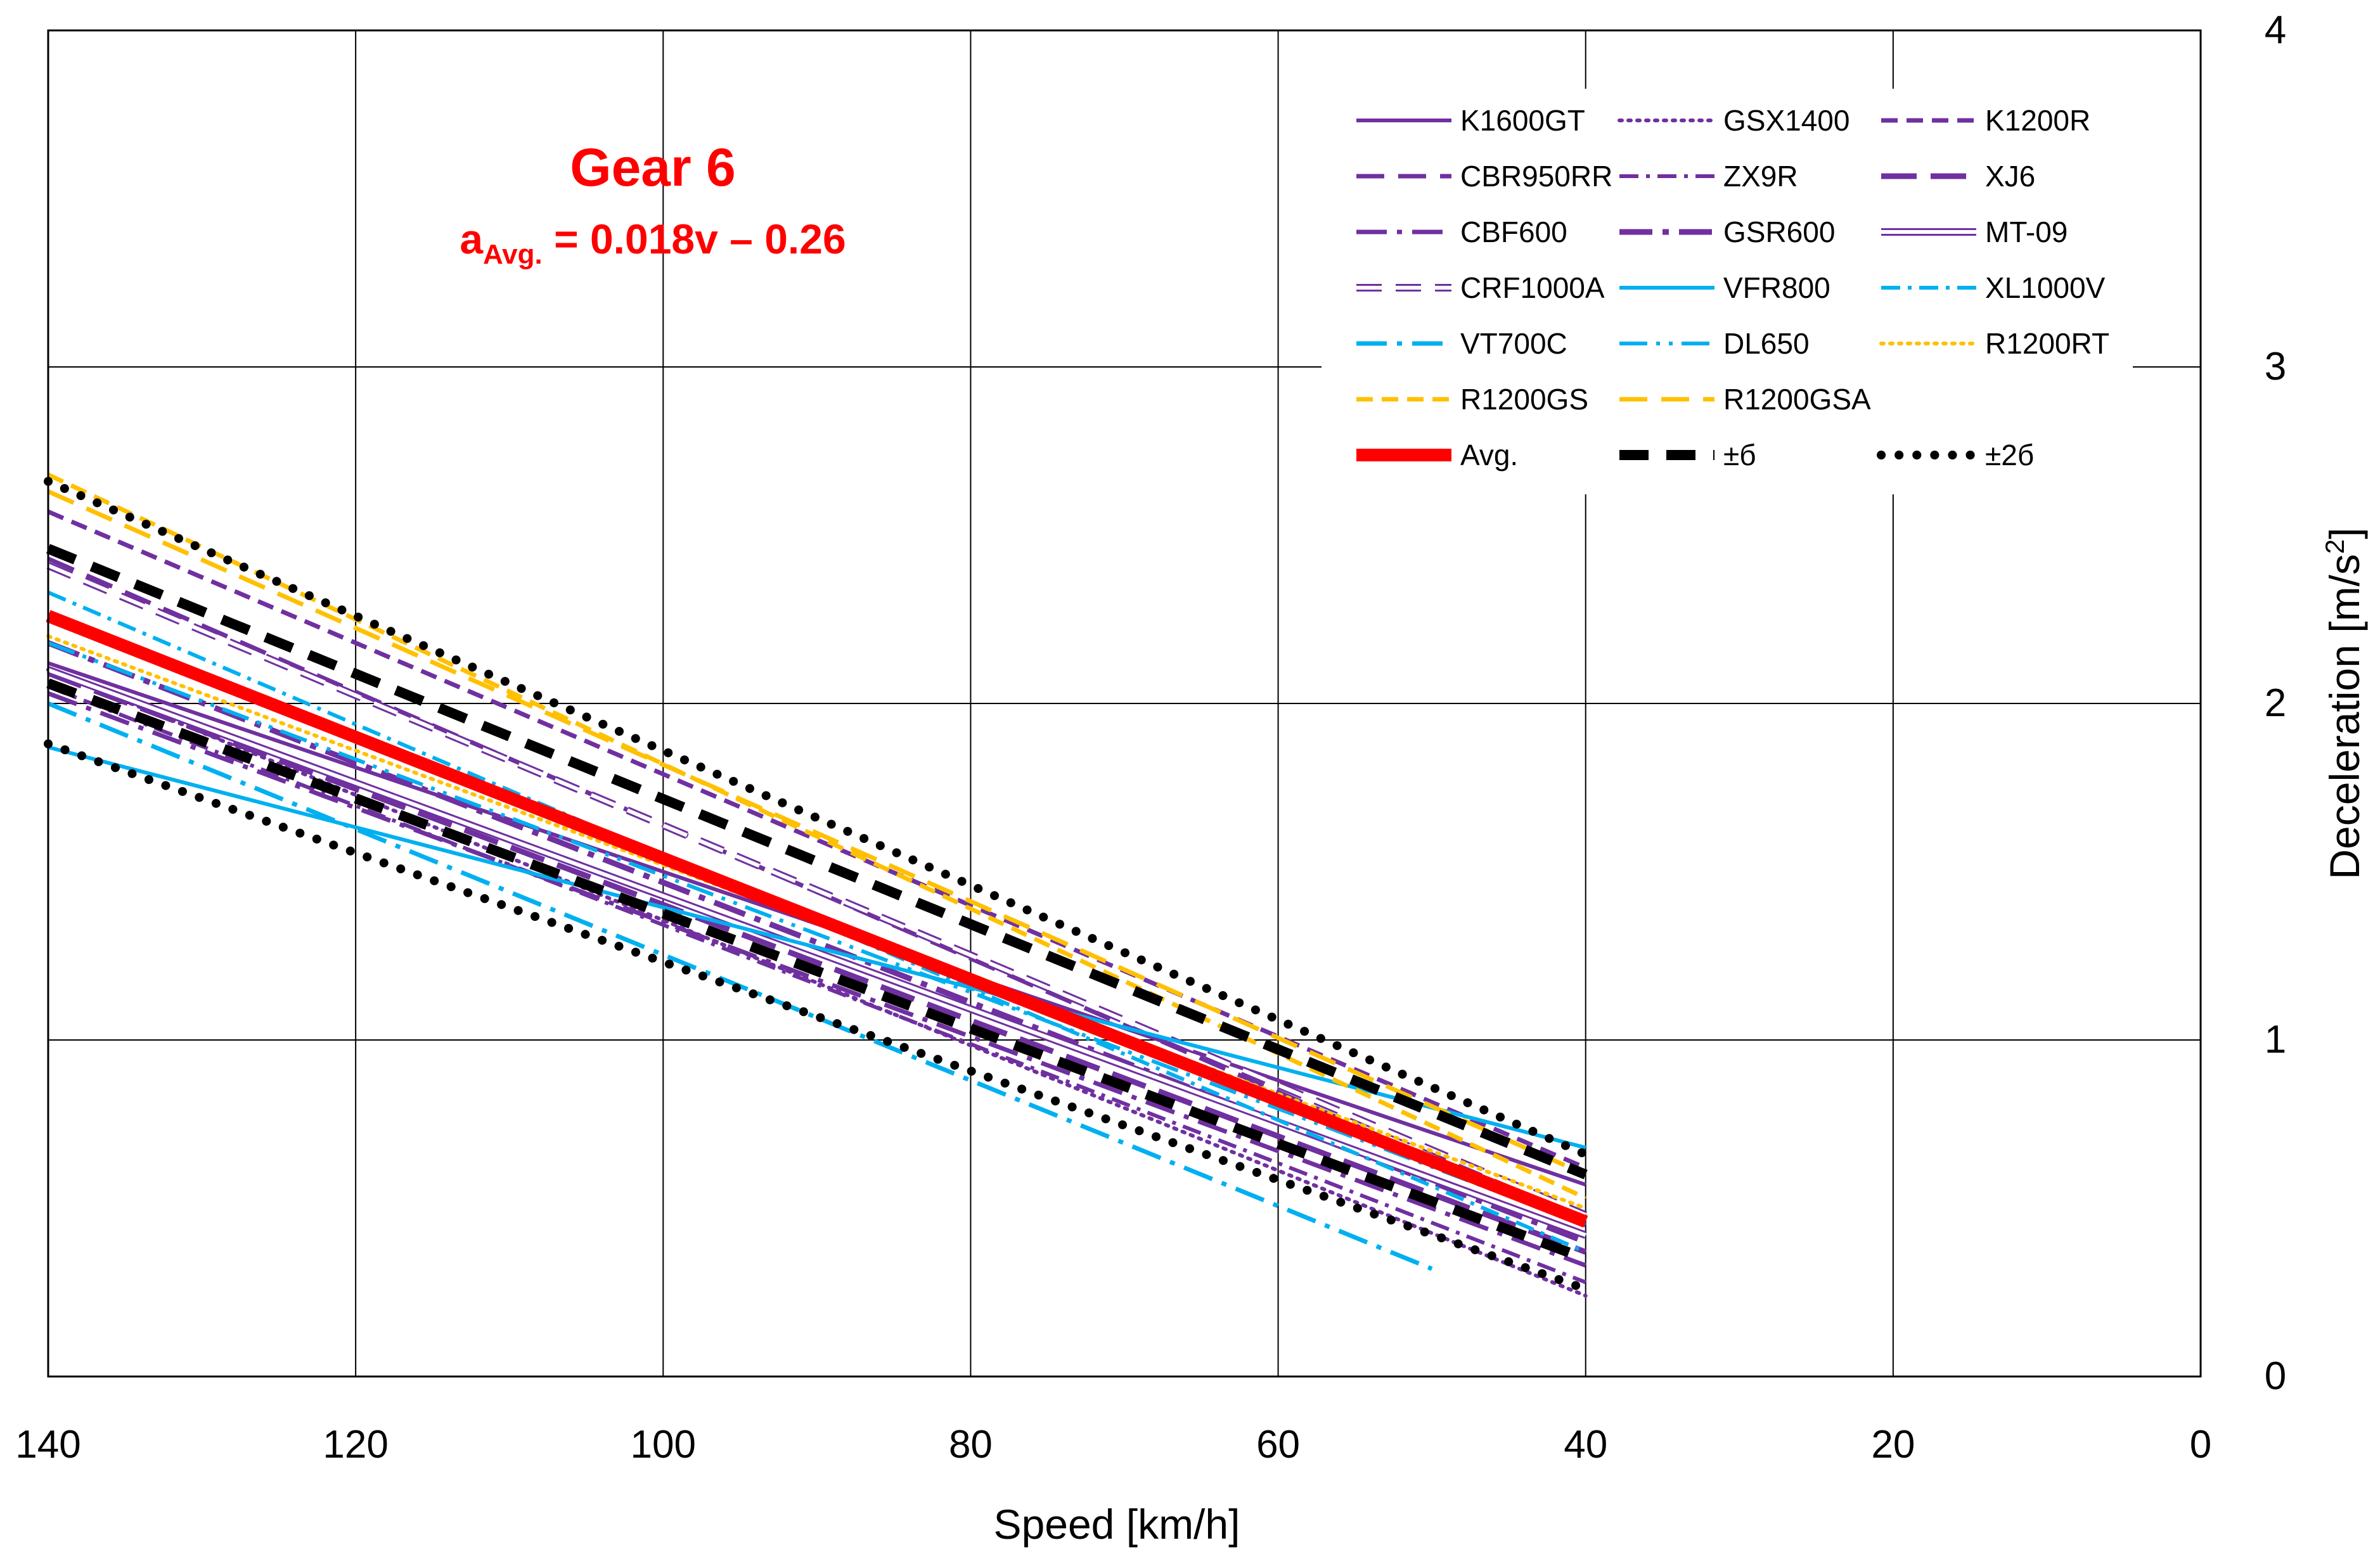 This screenshot has width=2380, height=1566. What do you see at coordinates (2026, 231) in the screenshot?
I see `legend-label: MT-09` at bounding box center [2026, 231].